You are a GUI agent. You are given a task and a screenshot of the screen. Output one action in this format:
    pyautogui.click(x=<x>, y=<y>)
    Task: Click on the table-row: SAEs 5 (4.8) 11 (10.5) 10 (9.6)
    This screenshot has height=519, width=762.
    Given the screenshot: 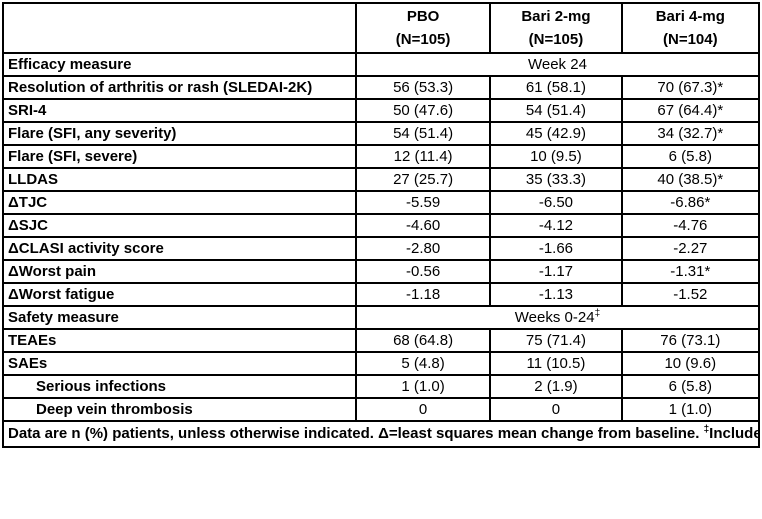 What is the action you would take?
    pyautogui.click(x=381, y=363)
    